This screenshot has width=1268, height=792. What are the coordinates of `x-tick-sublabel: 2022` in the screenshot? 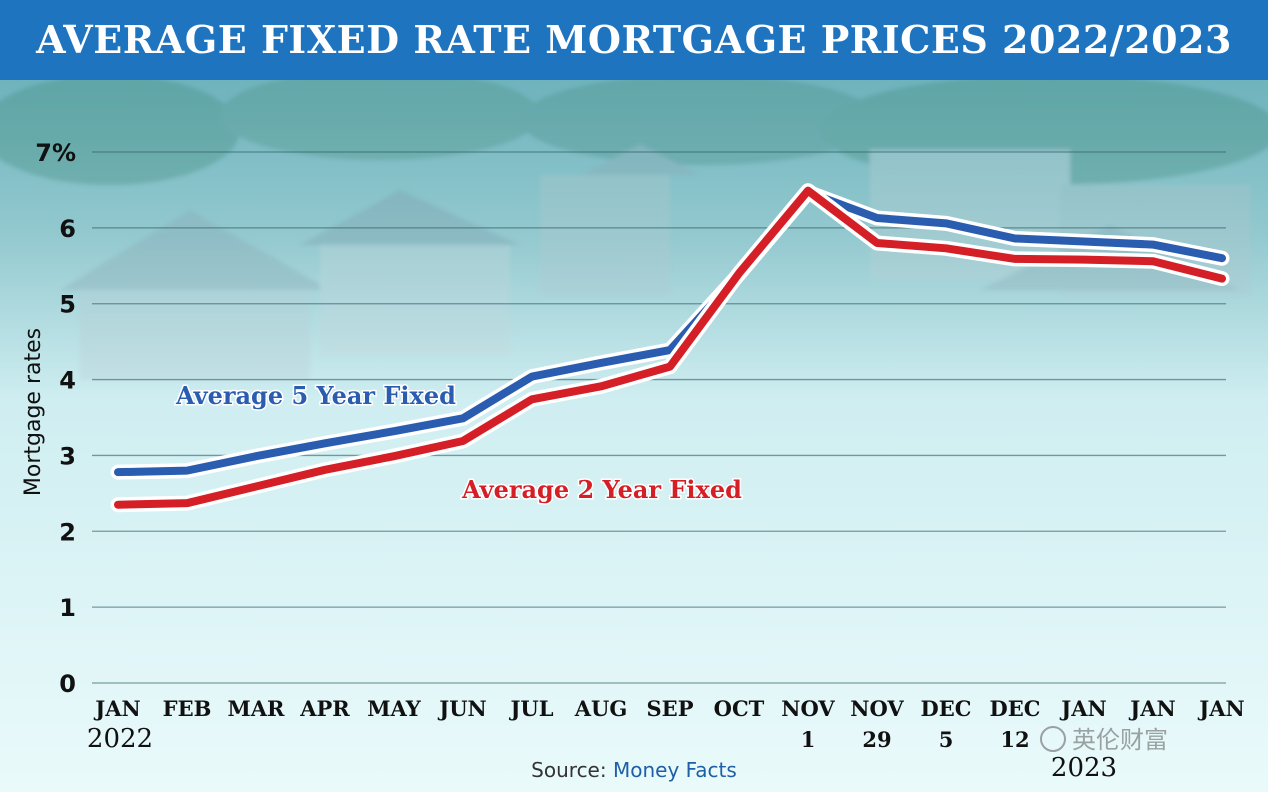 It's located at (120, 739).